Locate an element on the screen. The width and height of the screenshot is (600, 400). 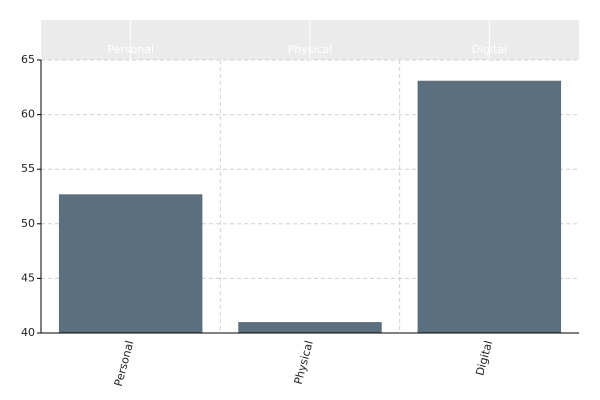
x-tick-label: Physical is located at coordinates (304, 362).